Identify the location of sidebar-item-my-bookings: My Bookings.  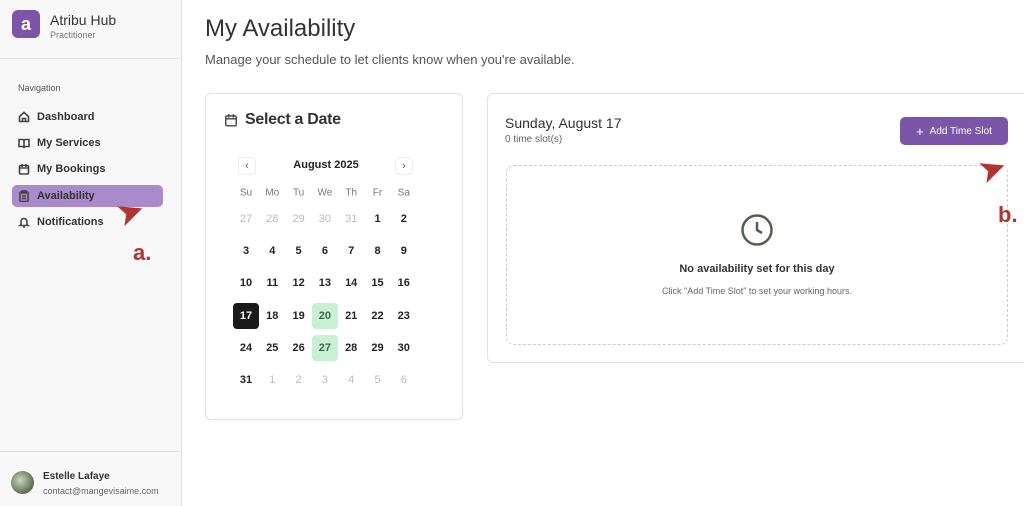
(87, 169).